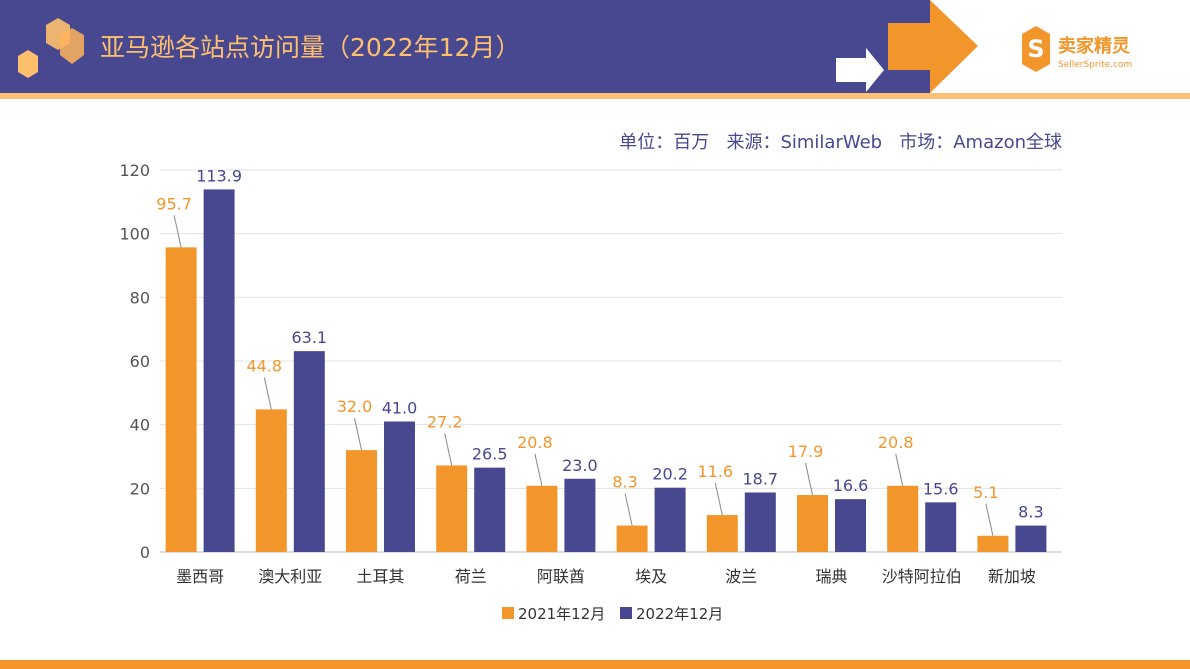 Image resolution: width=1190 pixels, height=669 pixels. I want to click on x-tick-label: 瑞典, so click(831, 576).